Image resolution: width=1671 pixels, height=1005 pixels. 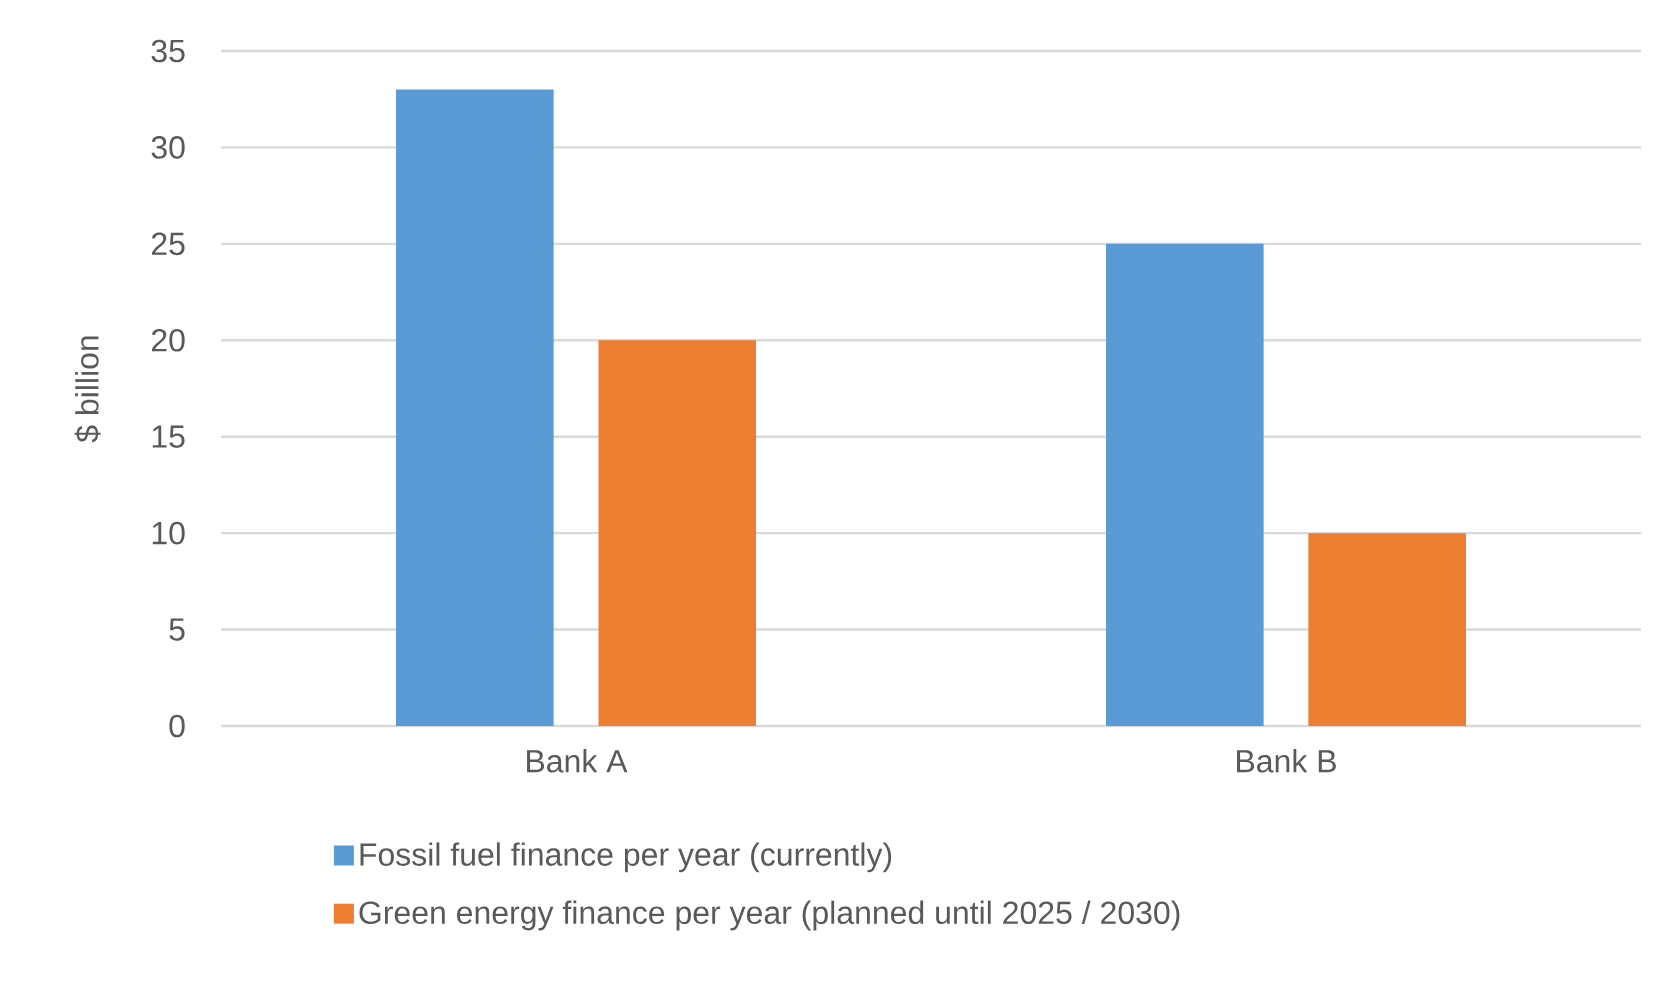 What do you see at coordinates (168, 436) in the screenshot?
I see `y-tick-label: 15` at bounding box center [168, 436].